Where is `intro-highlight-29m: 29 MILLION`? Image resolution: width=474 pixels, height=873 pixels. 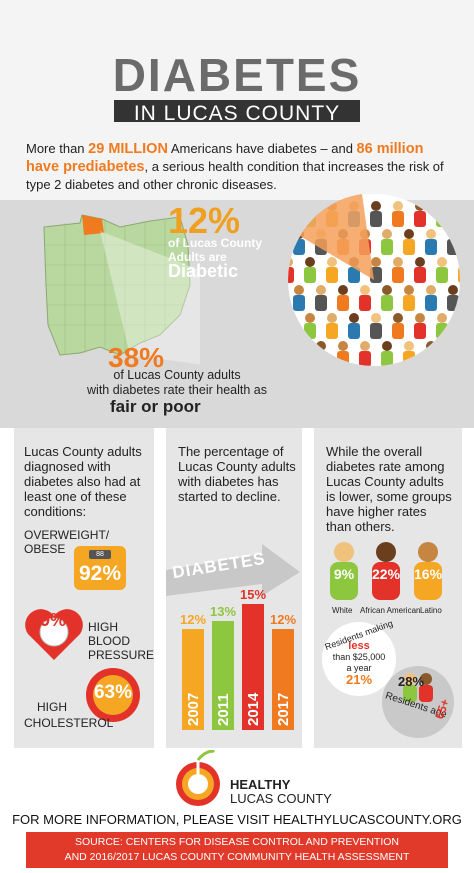 intro-highlight-29m: 29 MILLION is located at coordinates (128, 149).